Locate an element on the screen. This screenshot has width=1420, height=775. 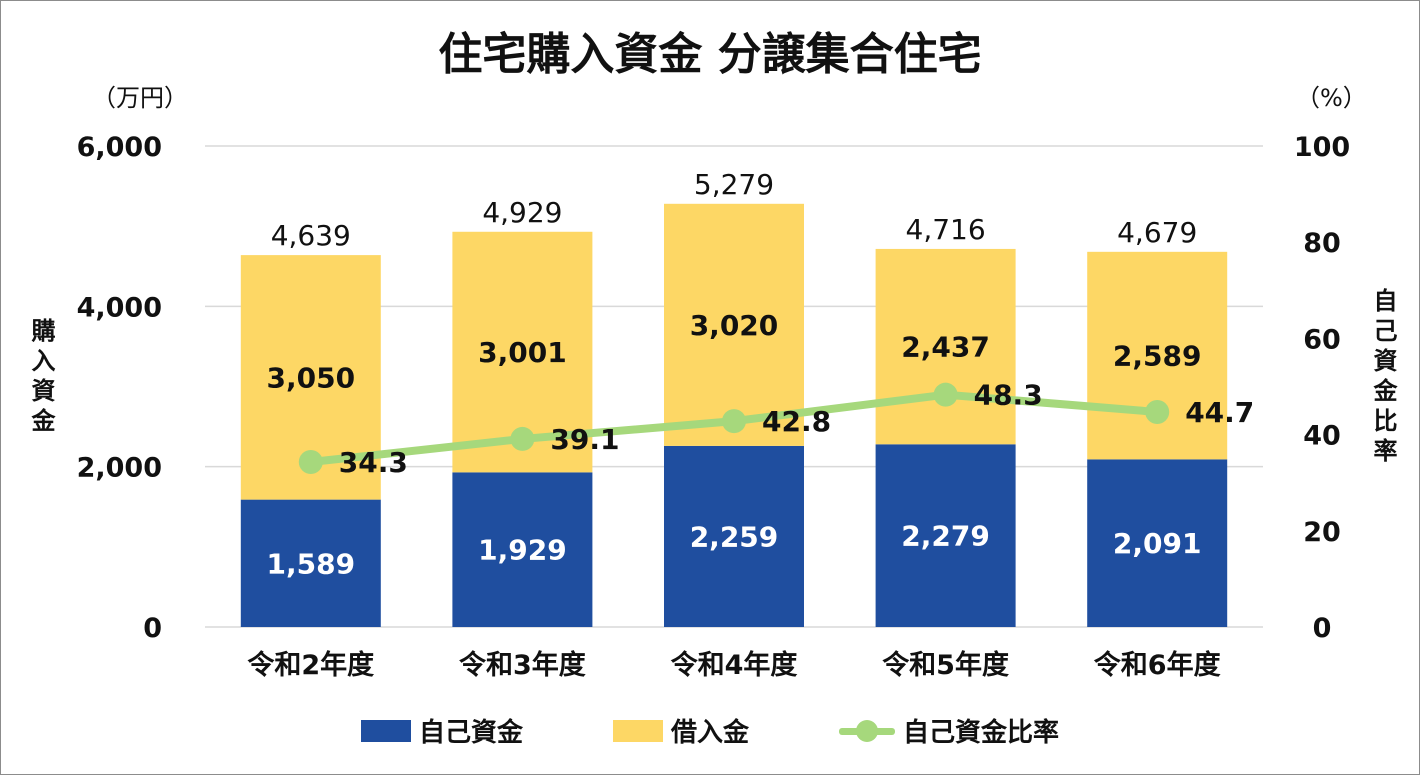
data-label-own-funds: 2,091 is located at coordinates (1157, 543).